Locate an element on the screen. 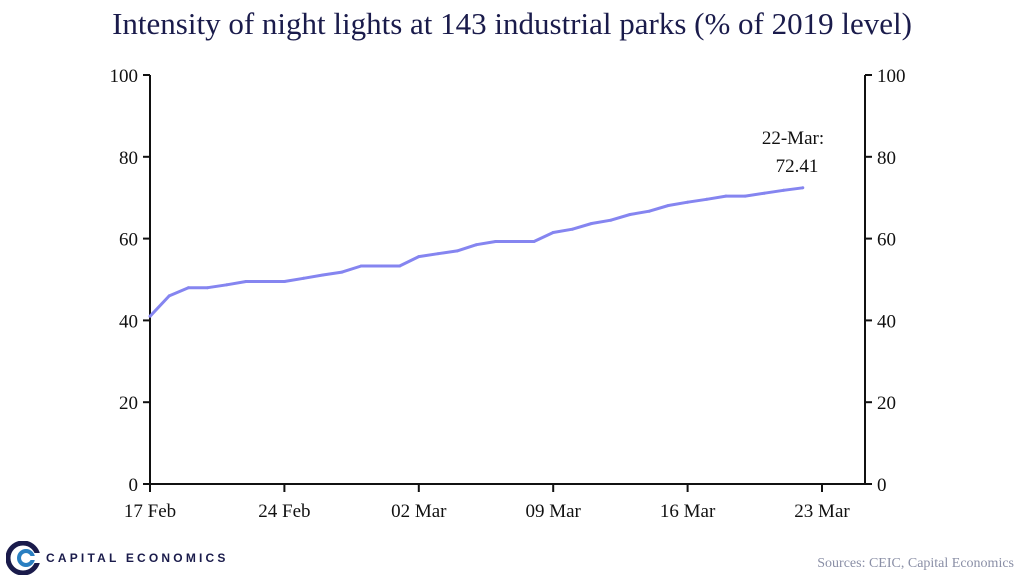 The width and height of the screenshot is (1024, 583). y-tick-label-right: 40 is located at coordinates (886, 321).